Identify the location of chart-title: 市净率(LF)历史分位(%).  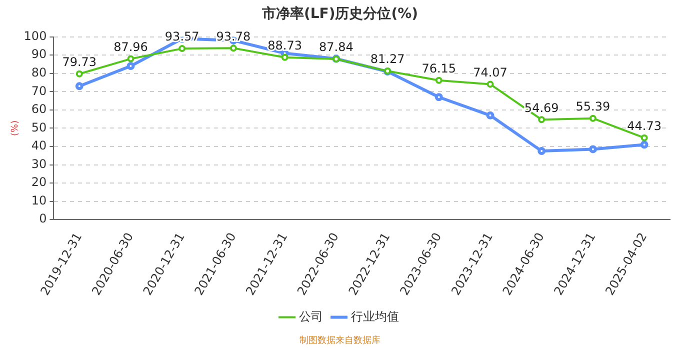
(339, 13).